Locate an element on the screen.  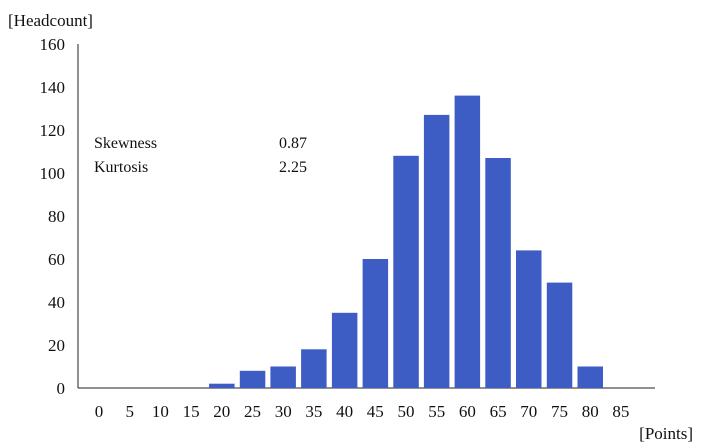
x-tick-label: 35 is located at coordinates (313, 411).